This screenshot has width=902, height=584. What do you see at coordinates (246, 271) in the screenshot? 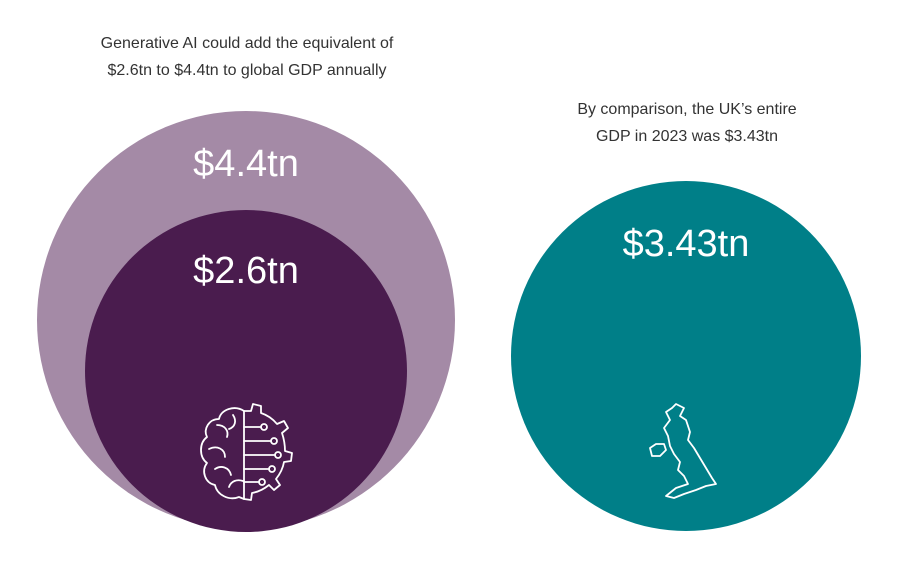
I see `bubble-ai-lower-label: $2.6tn` at bounding box center [246, 271].